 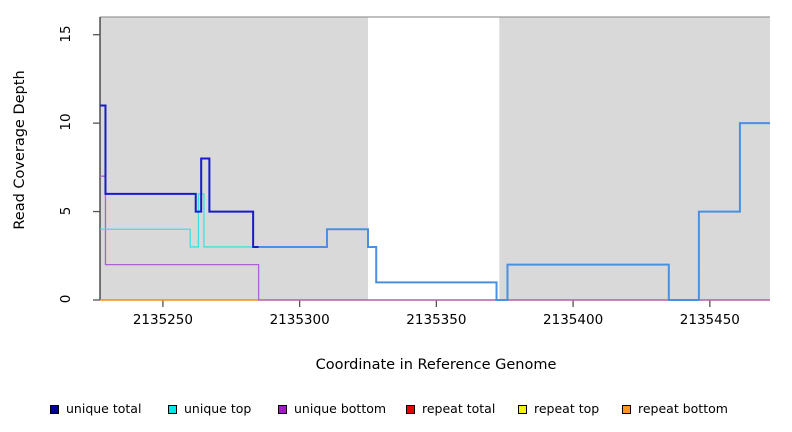 I want to click on y-tick-label-2: 10, so click(x=66, y=122).